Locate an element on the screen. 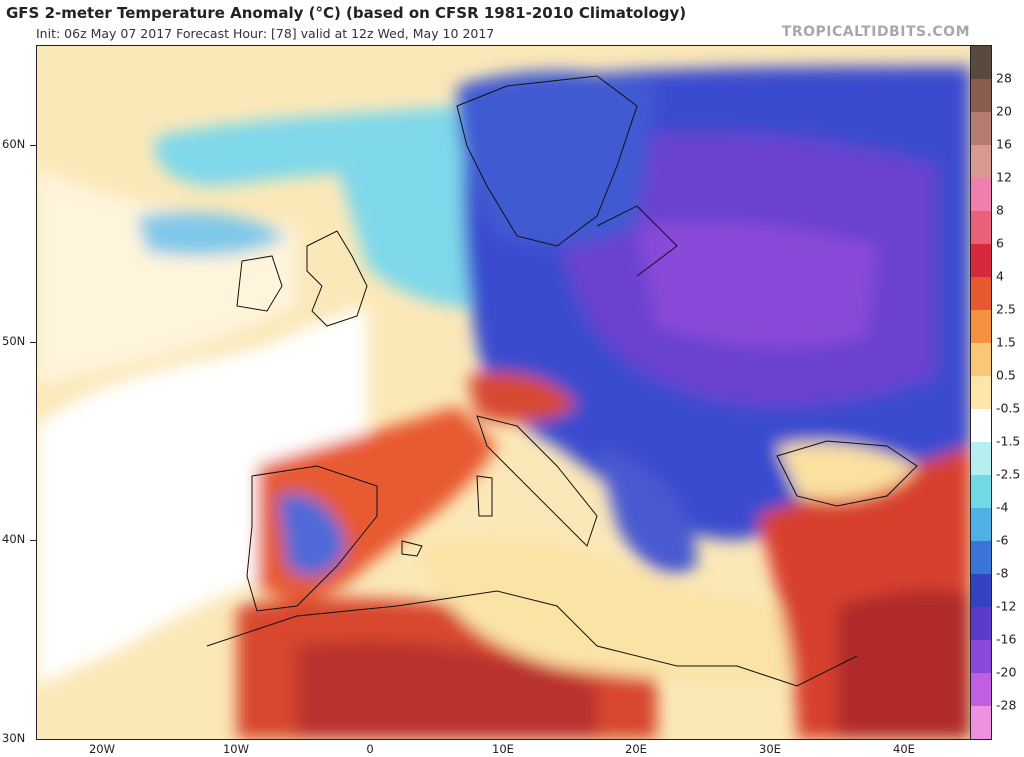  colorbar-label: -16 is located at coordinates (1006, 638).